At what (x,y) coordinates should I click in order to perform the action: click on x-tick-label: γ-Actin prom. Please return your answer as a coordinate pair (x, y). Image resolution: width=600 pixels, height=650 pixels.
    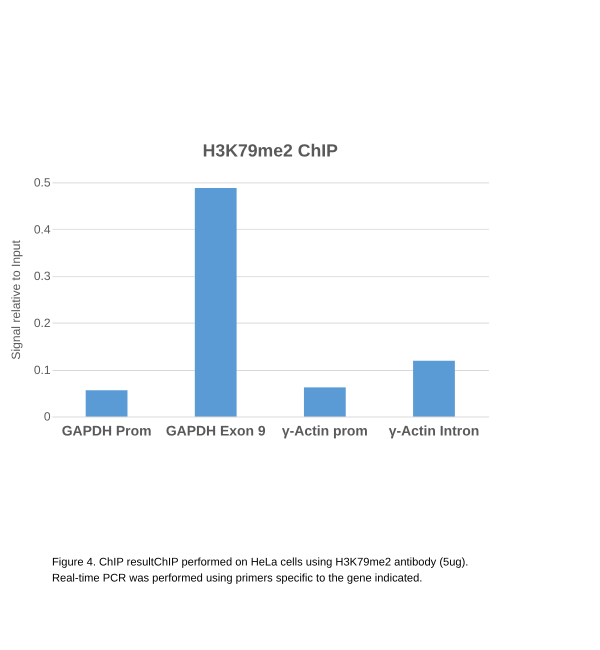
    Looking at the image, I should click on (325, 430).